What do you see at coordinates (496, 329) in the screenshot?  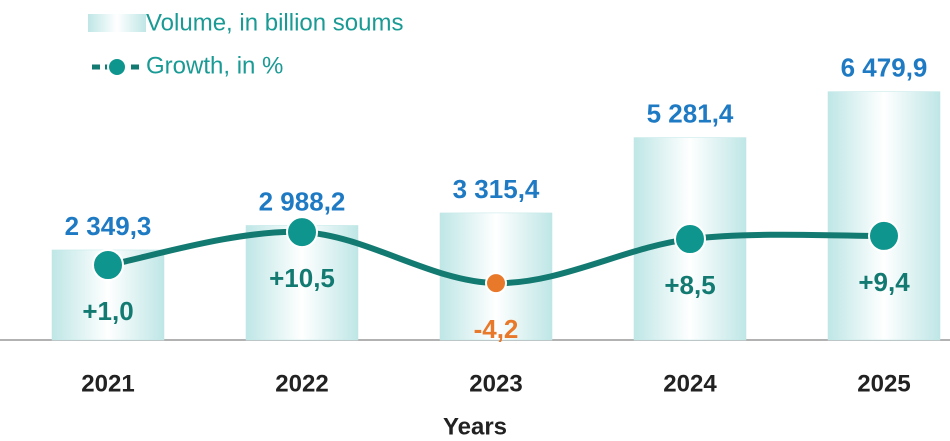 I see `growth-value-label: -4,2` at bounding box center [496, 329].